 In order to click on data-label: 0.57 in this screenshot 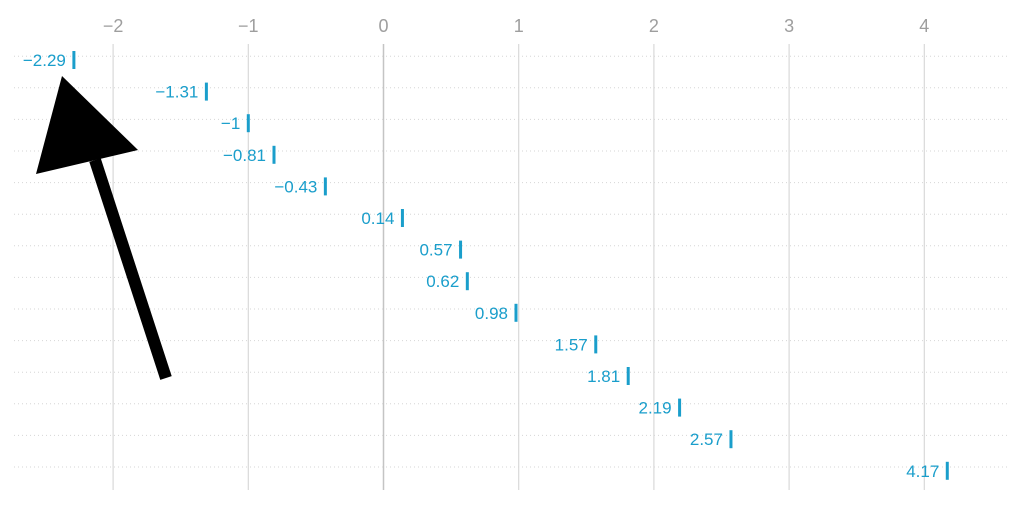, I will do `click(435, 250)`.